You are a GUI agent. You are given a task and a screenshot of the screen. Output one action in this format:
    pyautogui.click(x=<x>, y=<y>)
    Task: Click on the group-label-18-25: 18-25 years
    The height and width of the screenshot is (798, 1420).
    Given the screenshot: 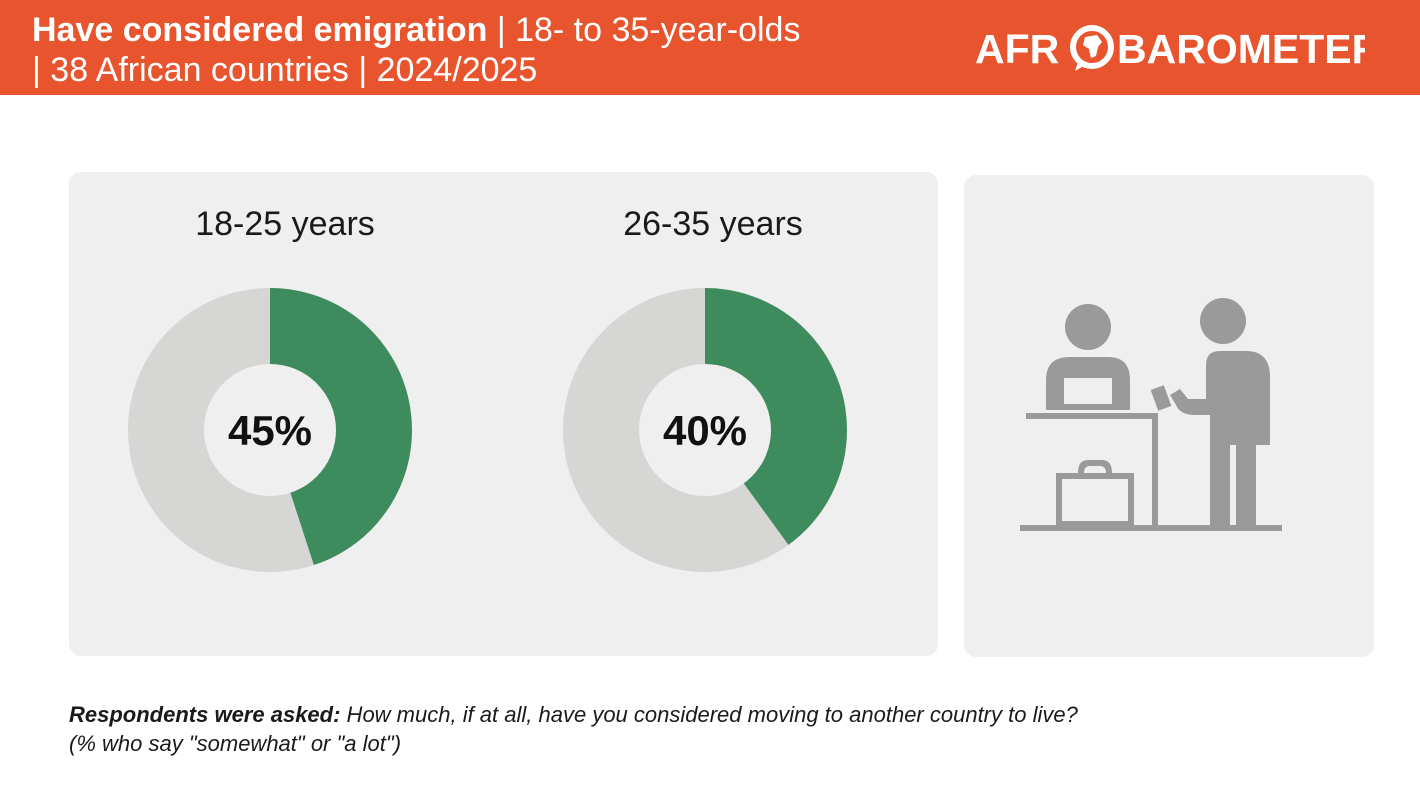 What is the action you would take?
    pyautogui.click(x=285, y=224)
    